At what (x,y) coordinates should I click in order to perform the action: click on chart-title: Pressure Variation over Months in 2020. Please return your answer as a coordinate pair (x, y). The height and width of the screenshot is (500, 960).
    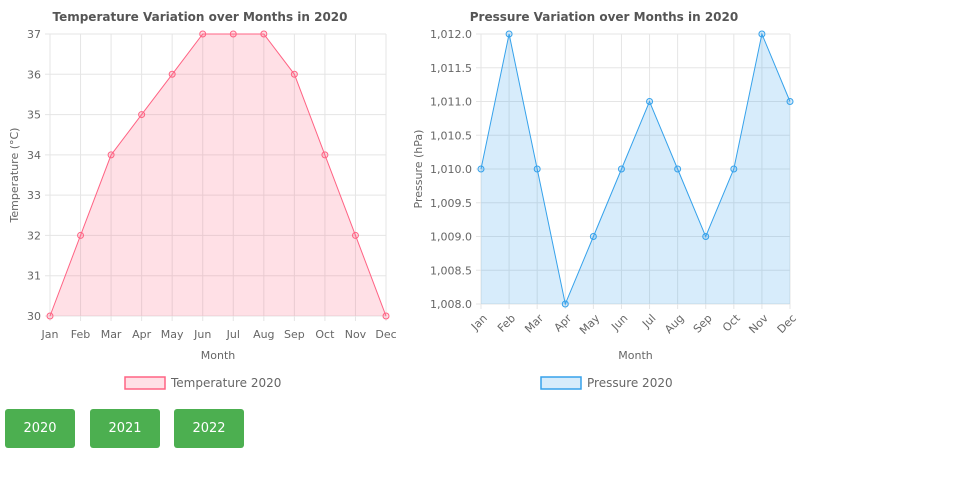
    Looking at the image, I should click on (604, 17).